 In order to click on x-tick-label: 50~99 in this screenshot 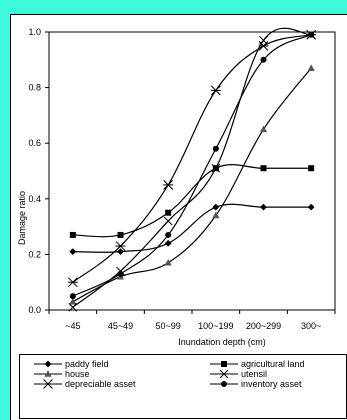, I will do `click(168, 326)`.